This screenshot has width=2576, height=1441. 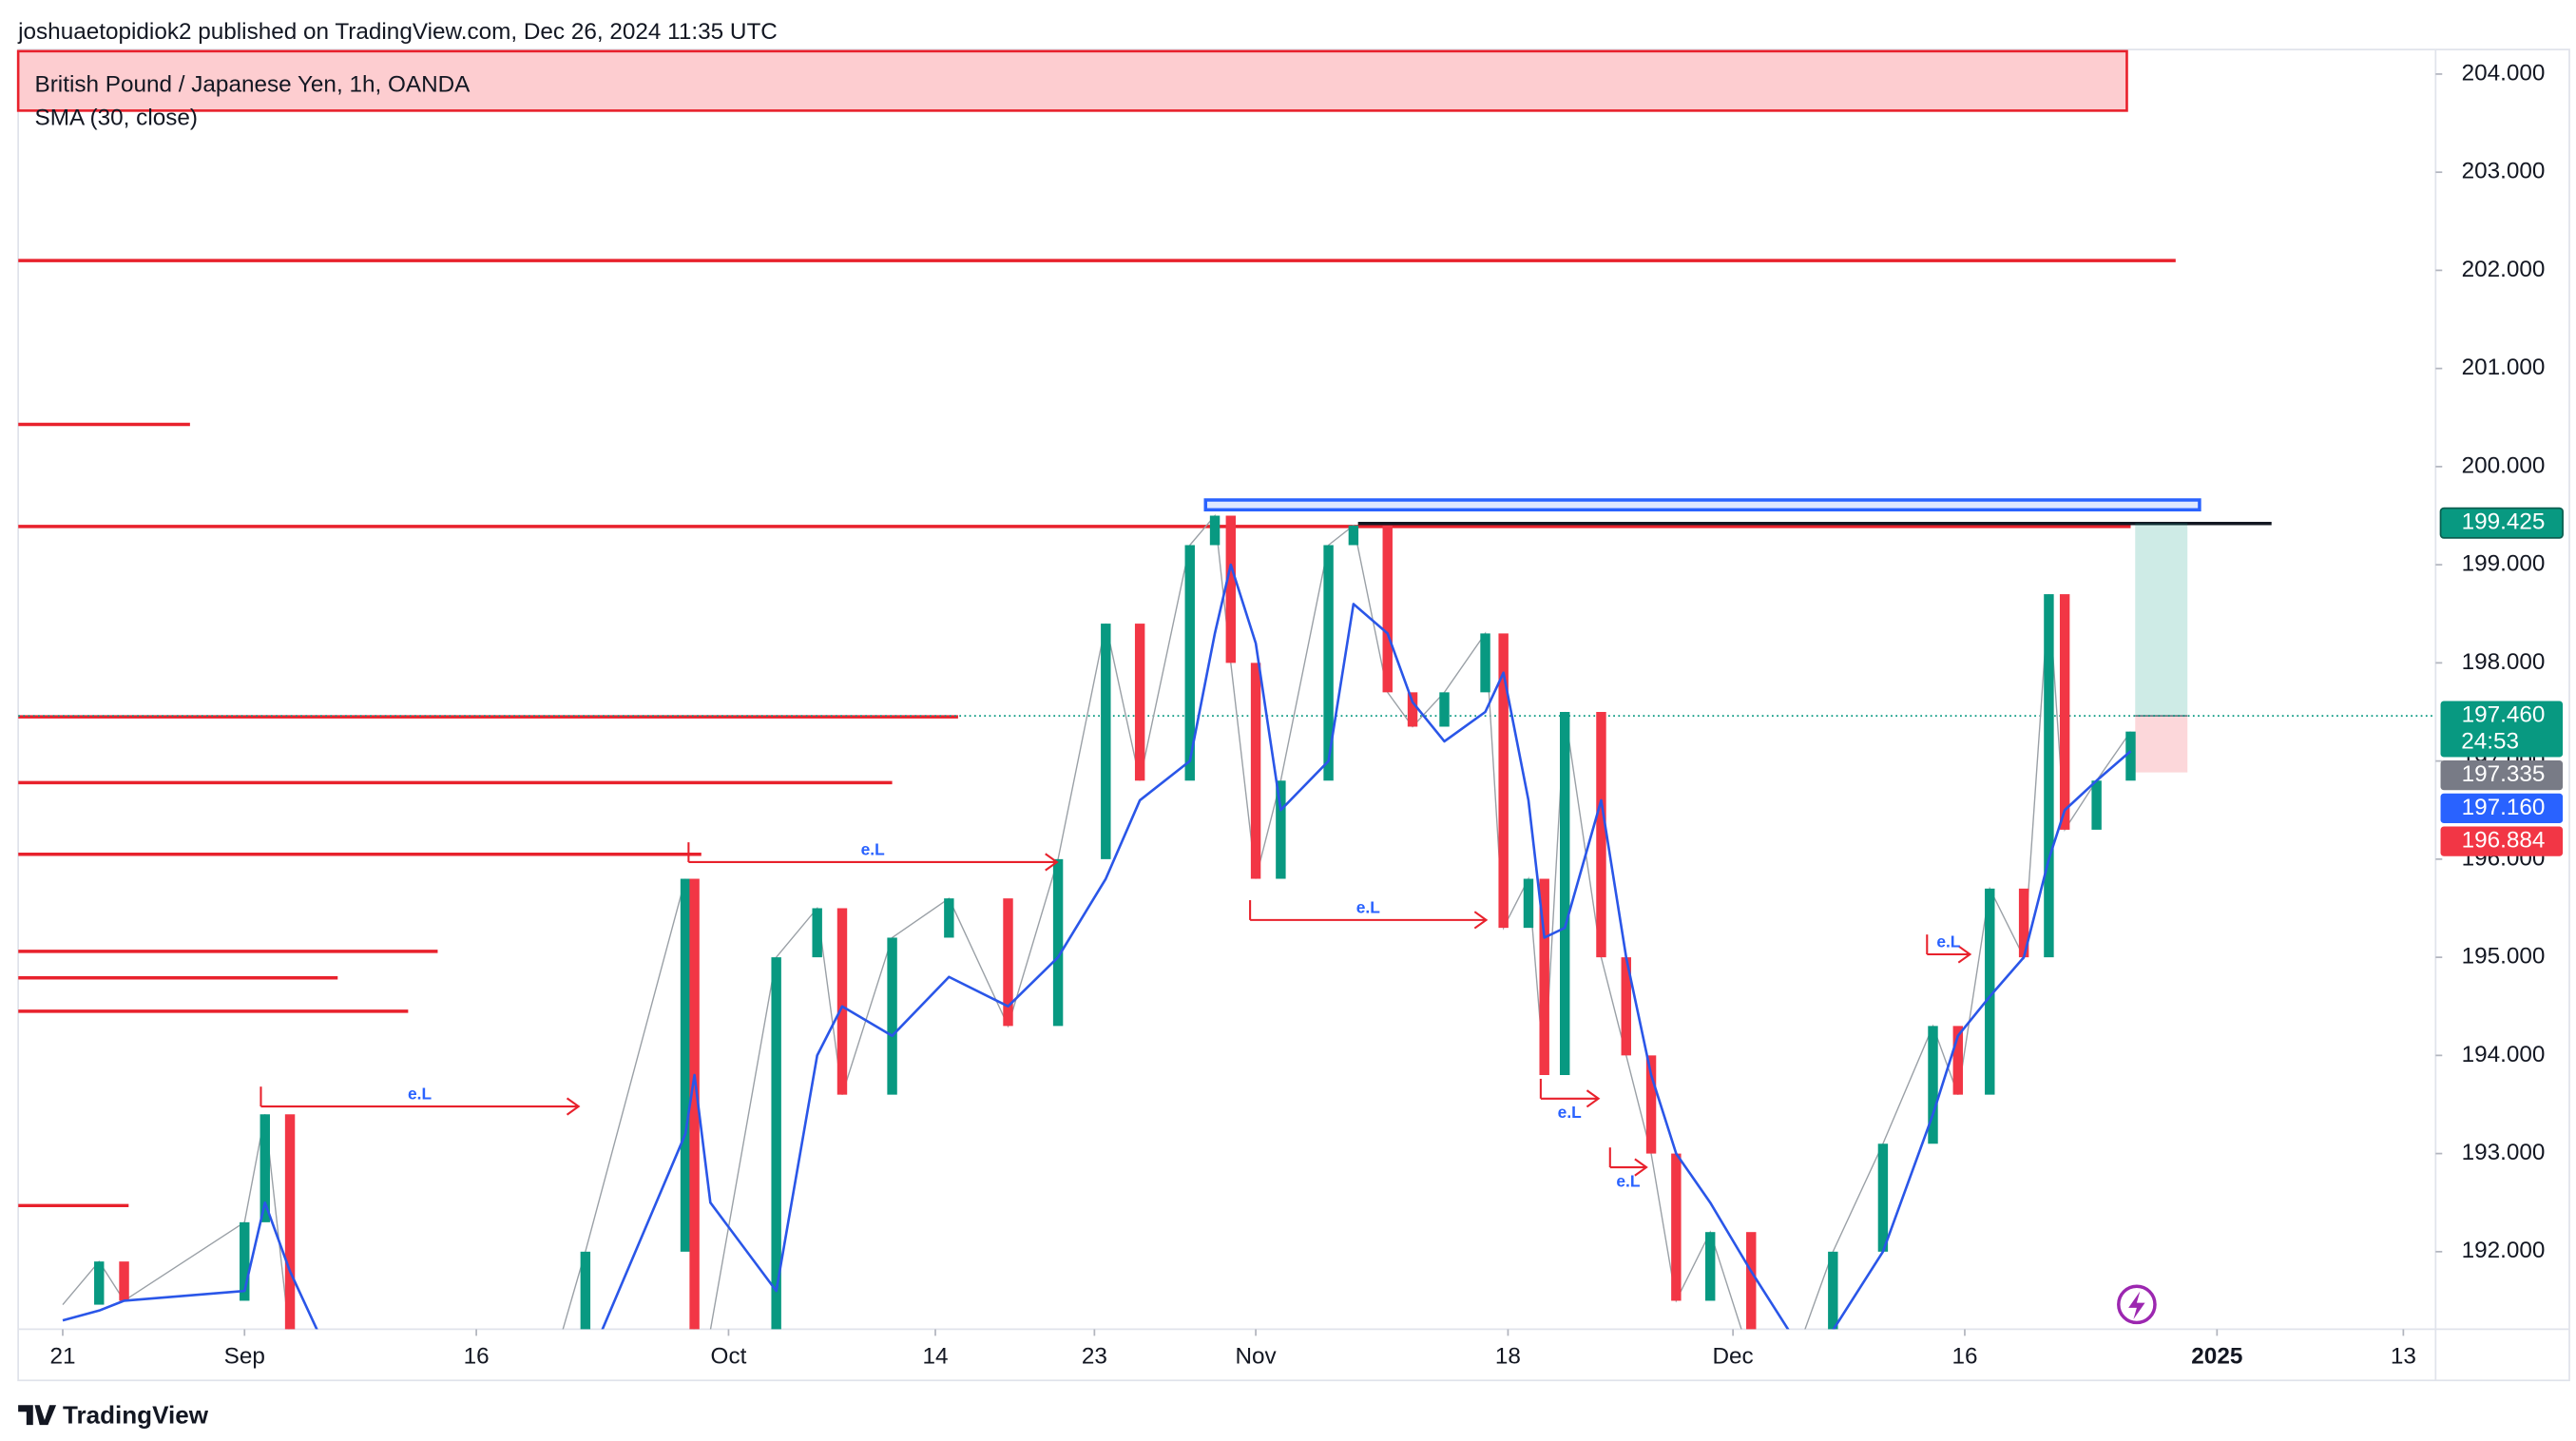 What do you see at coordinates (1095, 1356) in the screenshot?
I see `x-tick-label: 23` at bounding box center [1095, 1356].